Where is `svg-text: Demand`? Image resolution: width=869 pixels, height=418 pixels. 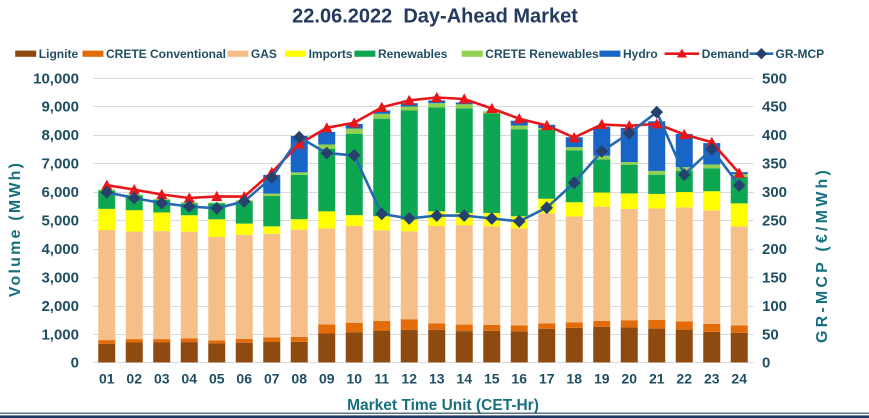 svg-text: Demand is located at coordinates (725, 54).